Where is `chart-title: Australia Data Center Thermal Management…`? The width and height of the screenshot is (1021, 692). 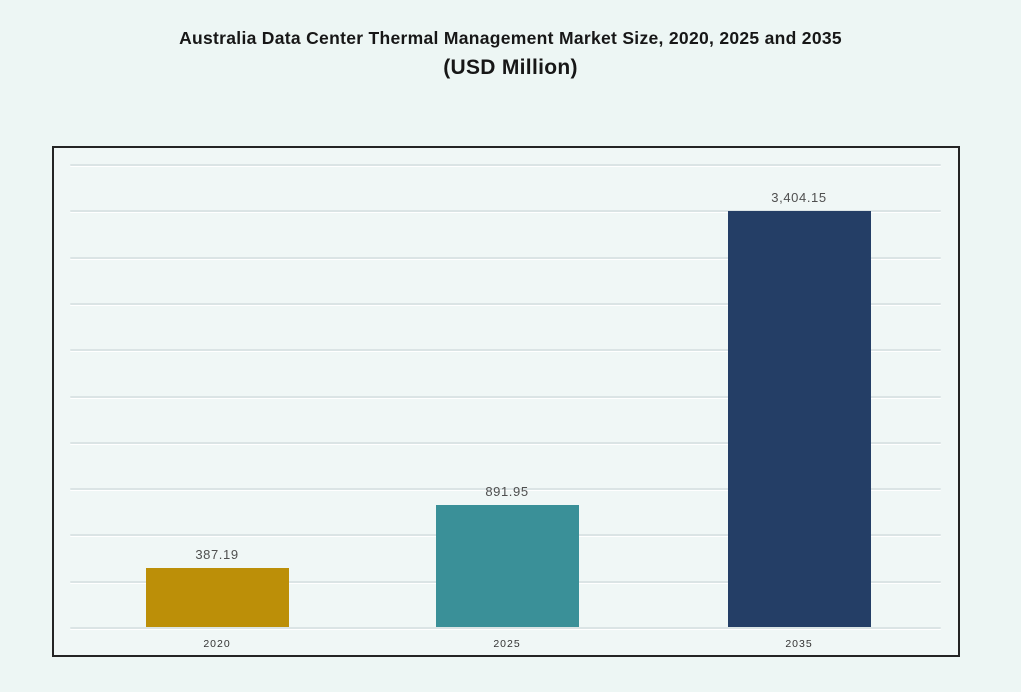
chart-title: Australia Data Center Thermal Management… is located at coordinates (510, 38).